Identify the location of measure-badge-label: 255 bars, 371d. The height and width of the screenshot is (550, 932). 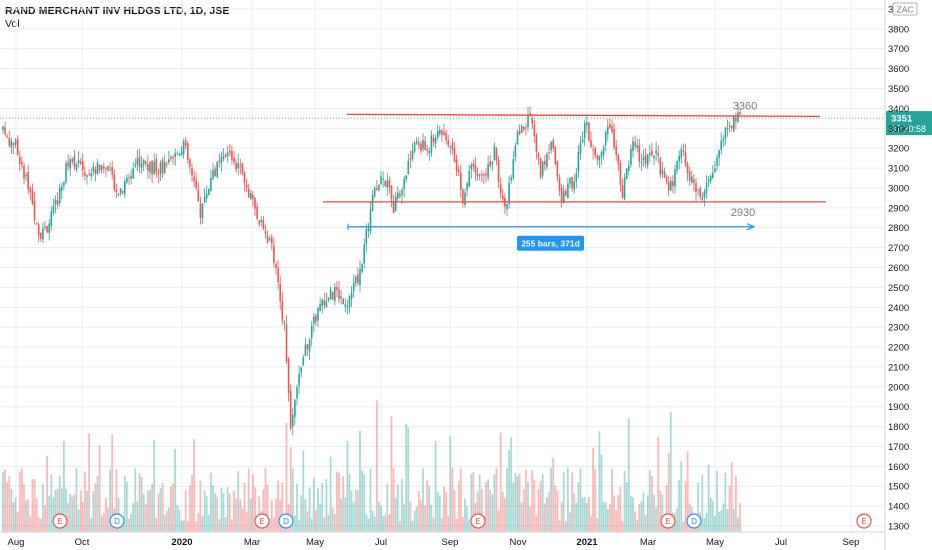
(550, 244).